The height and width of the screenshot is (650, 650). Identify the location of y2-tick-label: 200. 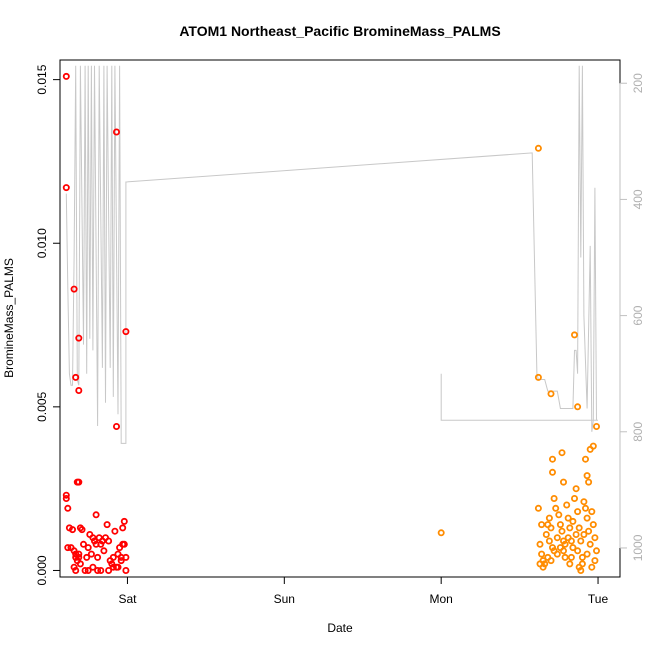
(638, 83).